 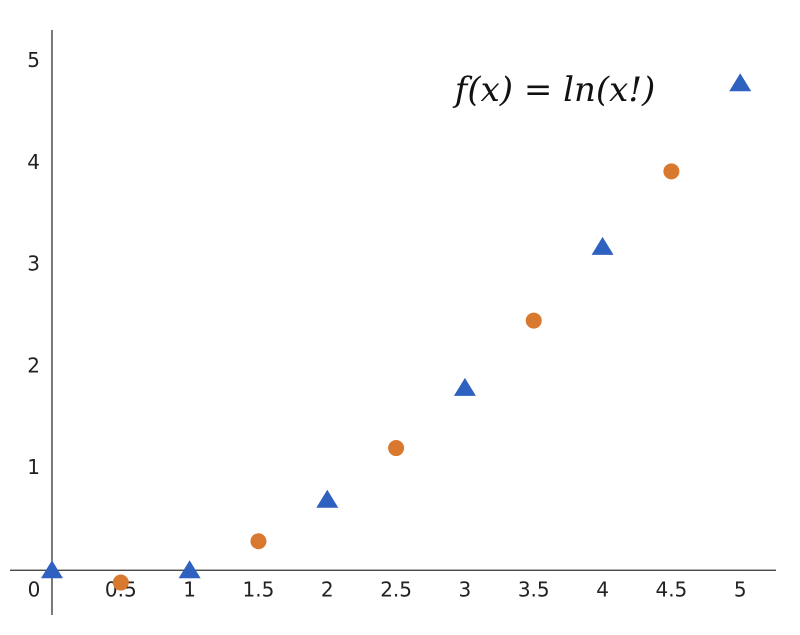 What do you see at coordinates (189, 590) in the screenshot?
I see `x-tick-label: 1` at bounding box center [189, 590].